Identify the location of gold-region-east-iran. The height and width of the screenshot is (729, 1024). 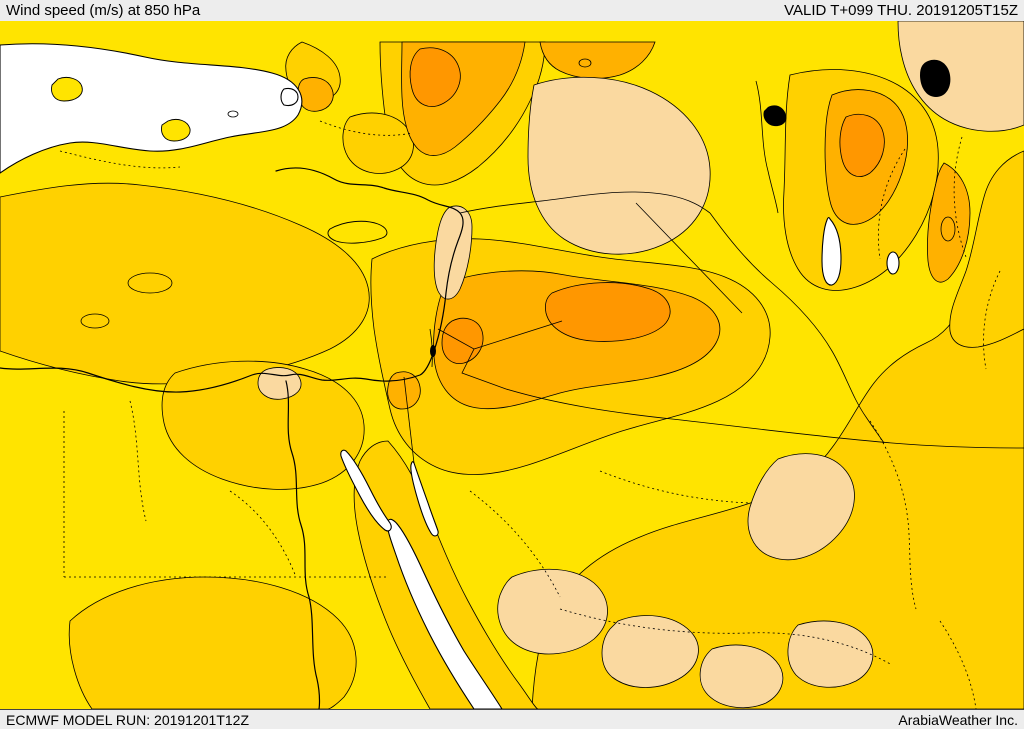
(986, 249).